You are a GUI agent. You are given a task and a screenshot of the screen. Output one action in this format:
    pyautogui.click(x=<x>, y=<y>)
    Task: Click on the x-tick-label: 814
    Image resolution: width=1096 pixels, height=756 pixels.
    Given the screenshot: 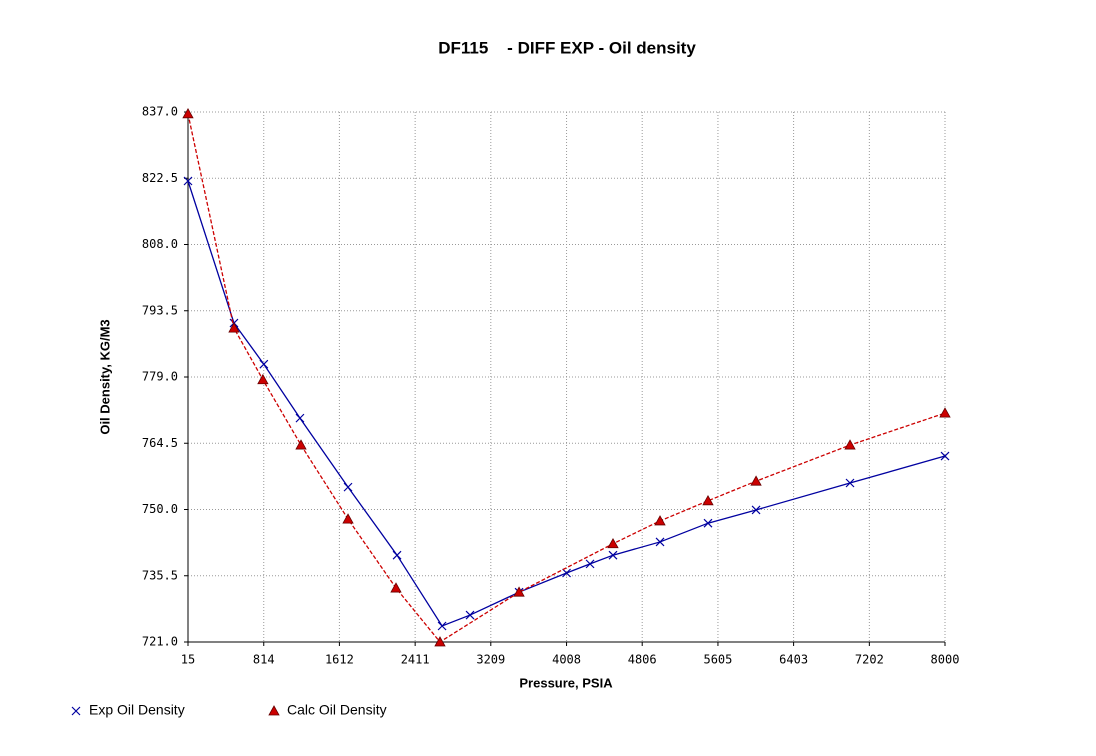 What is the action you would take?
    pyautogui.click(x=264, y=660)
    